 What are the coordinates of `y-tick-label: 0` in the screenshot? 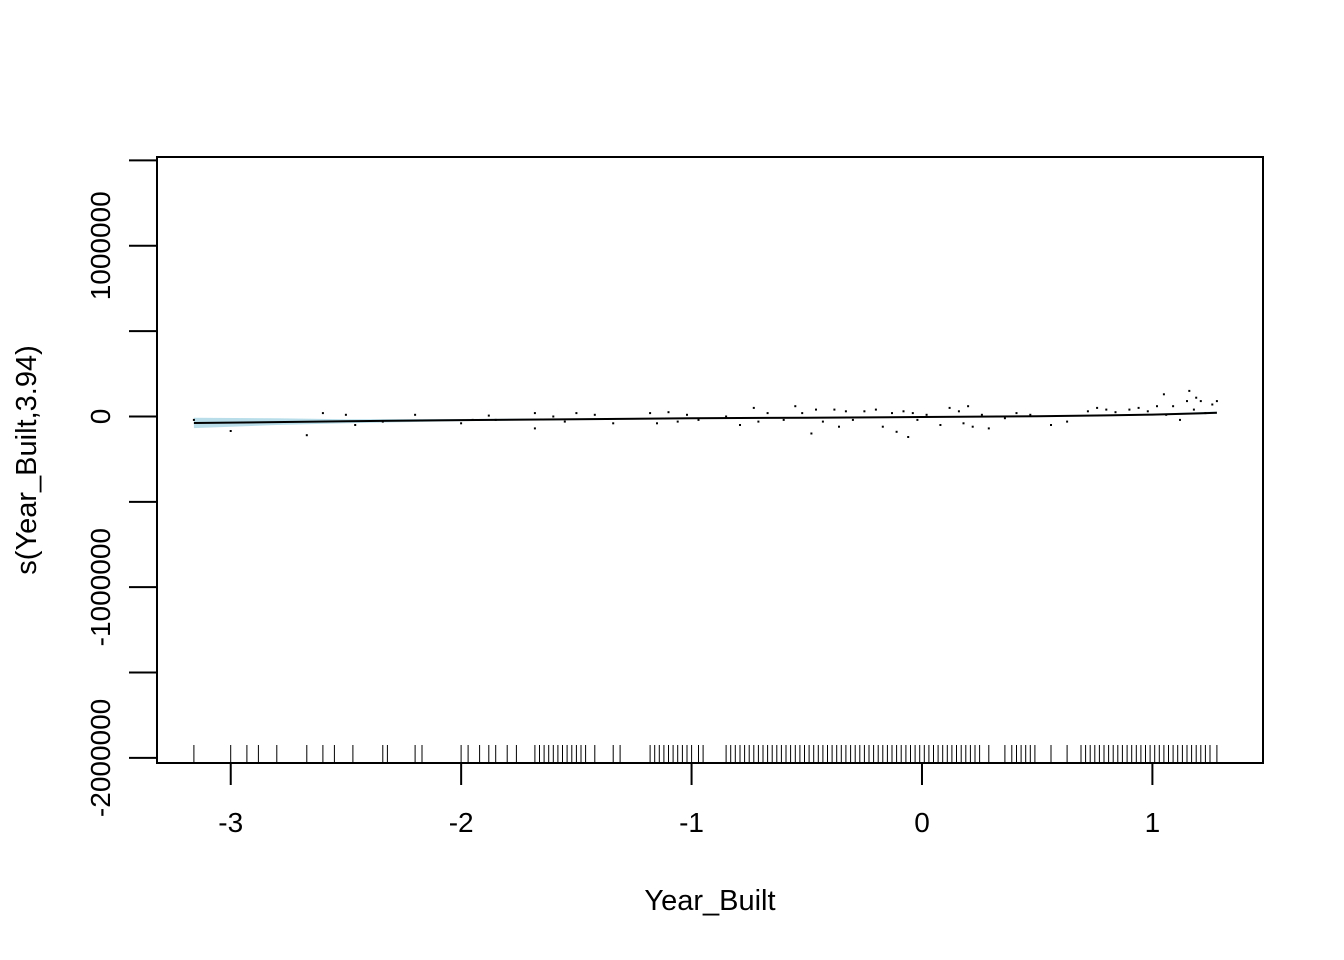 It's located at (100, 417).